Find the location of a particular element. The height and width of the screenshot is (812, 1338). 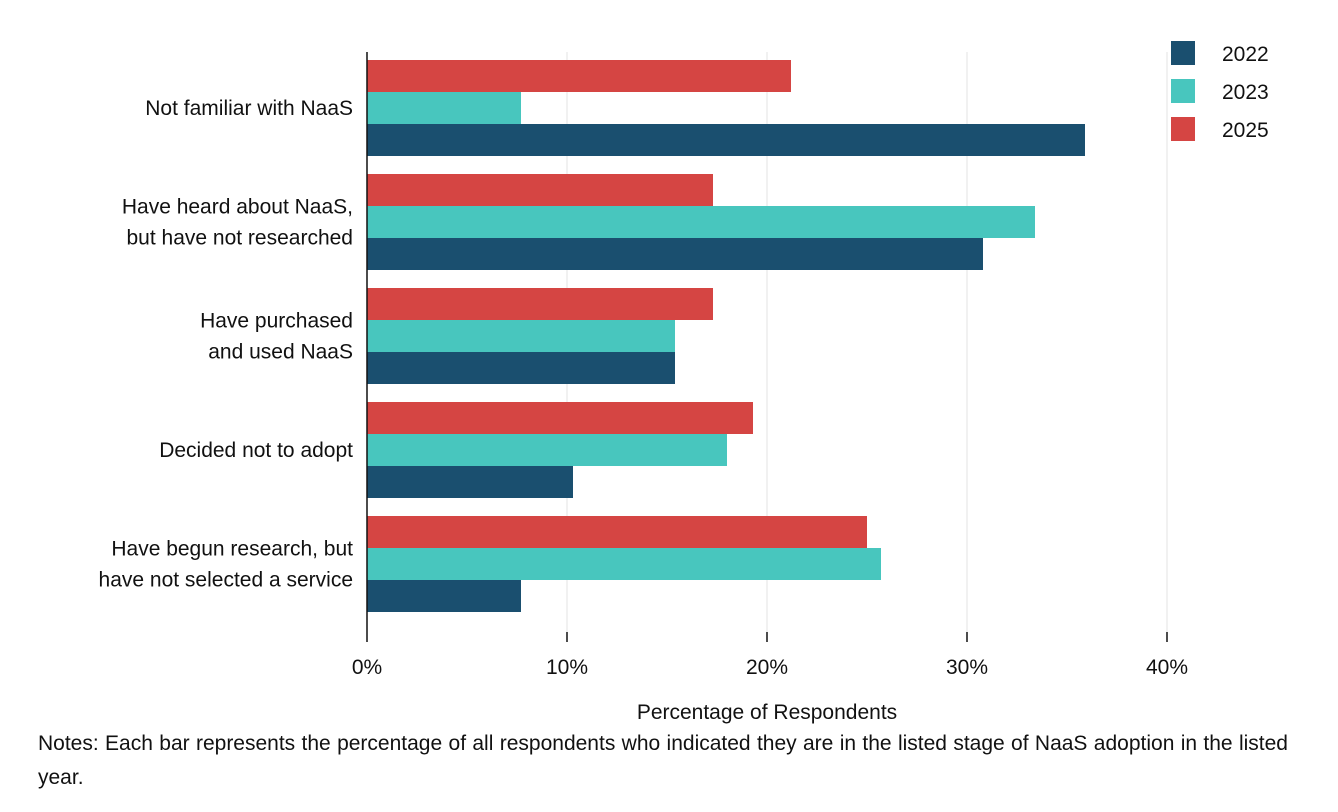

category-label: have not selected a service is located at coordinates (226, 580).